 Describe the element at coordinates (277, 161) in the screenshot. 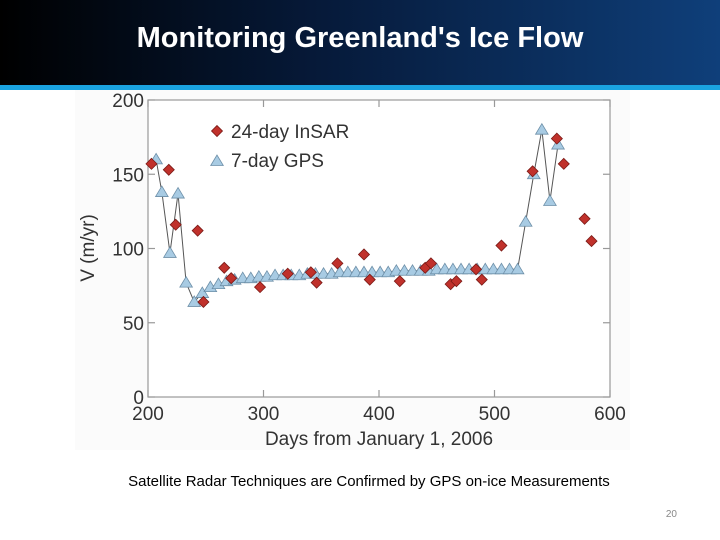

I see `legend-gps-label: 7-day GPS` at that location.